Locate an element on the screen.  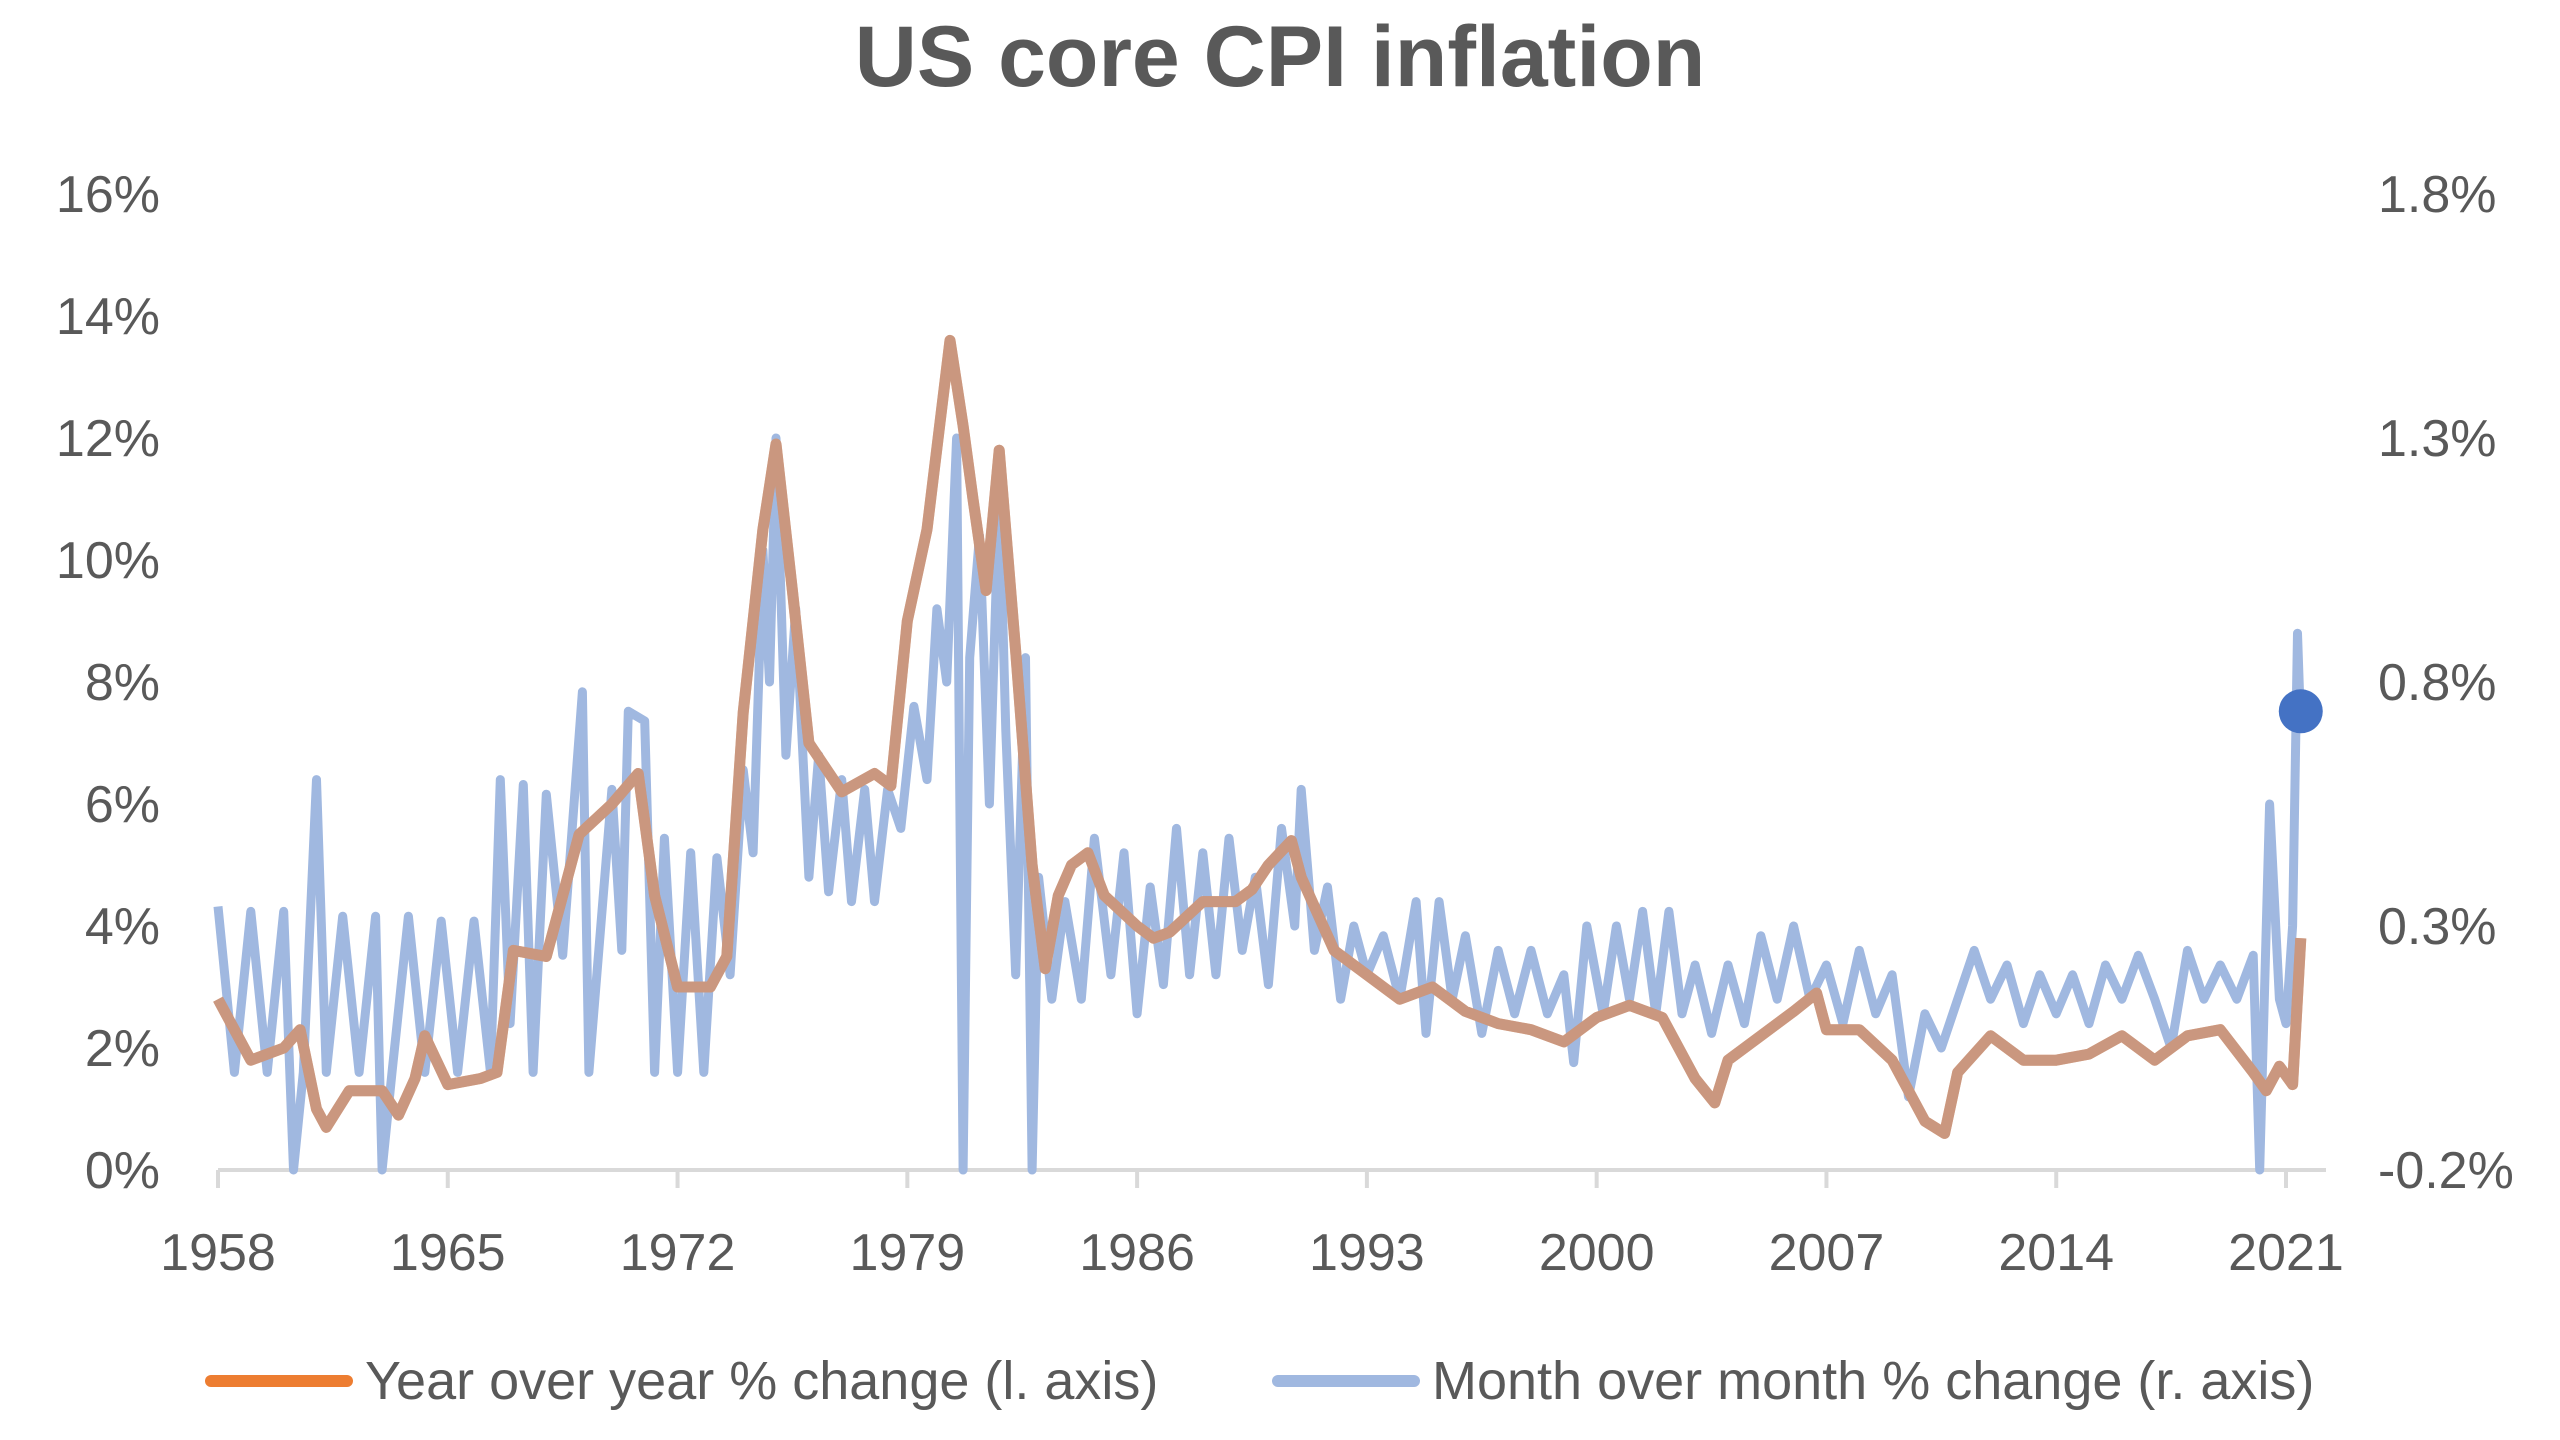
y-left-tick-label: 10% is located at coordinates (108, 561).